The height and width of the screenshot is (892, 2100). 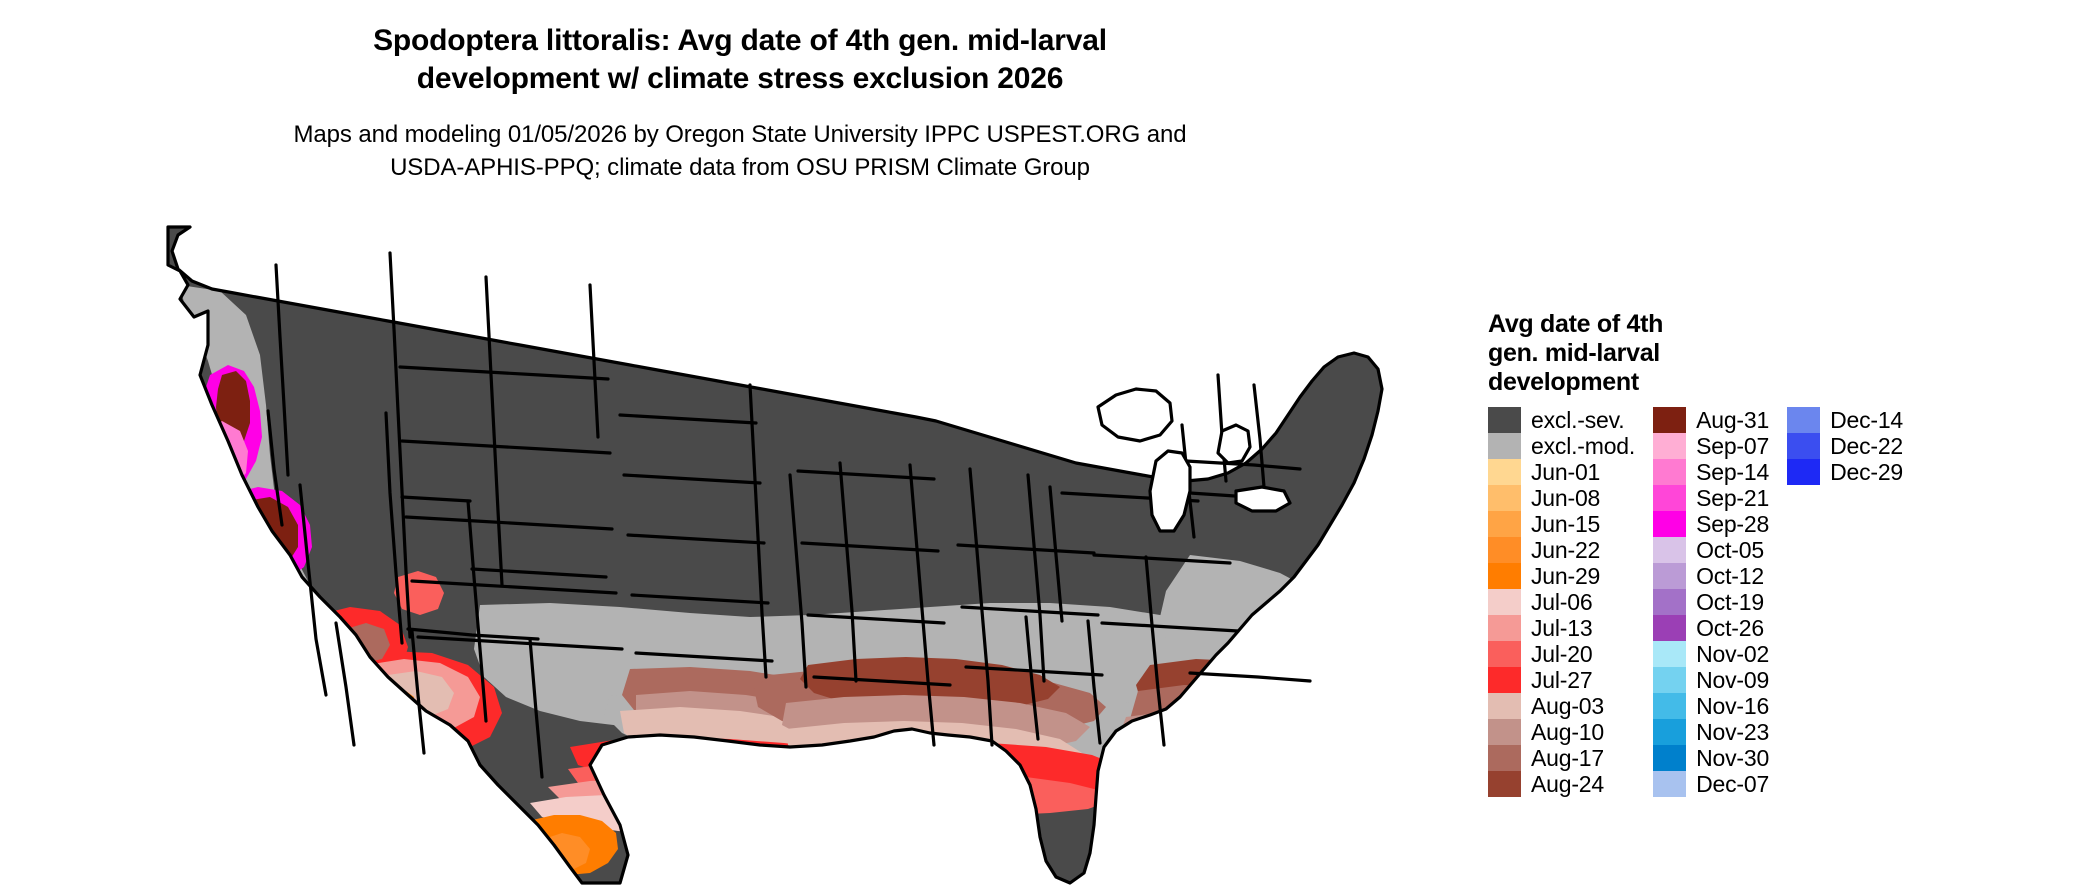 I want to click on legend-label: Nov-16, so click(x=1733, y=706).